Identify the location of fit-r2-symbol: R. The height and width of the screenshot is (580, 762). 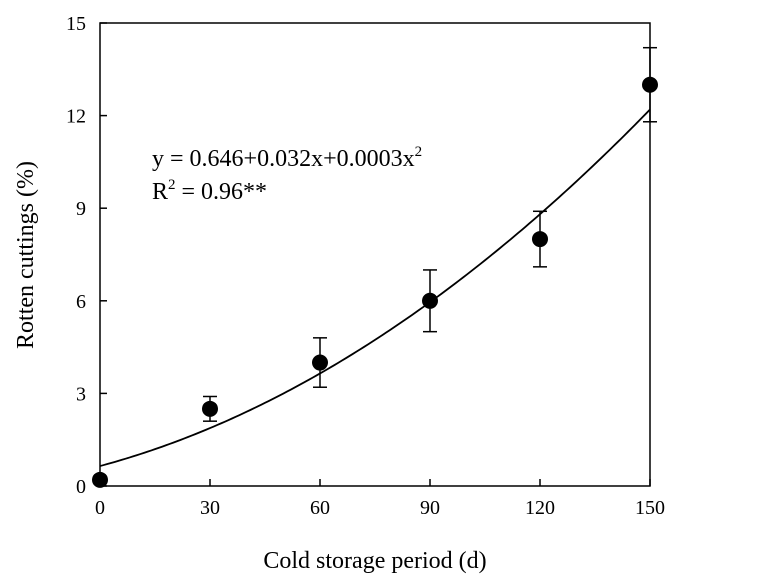
(160, 192).